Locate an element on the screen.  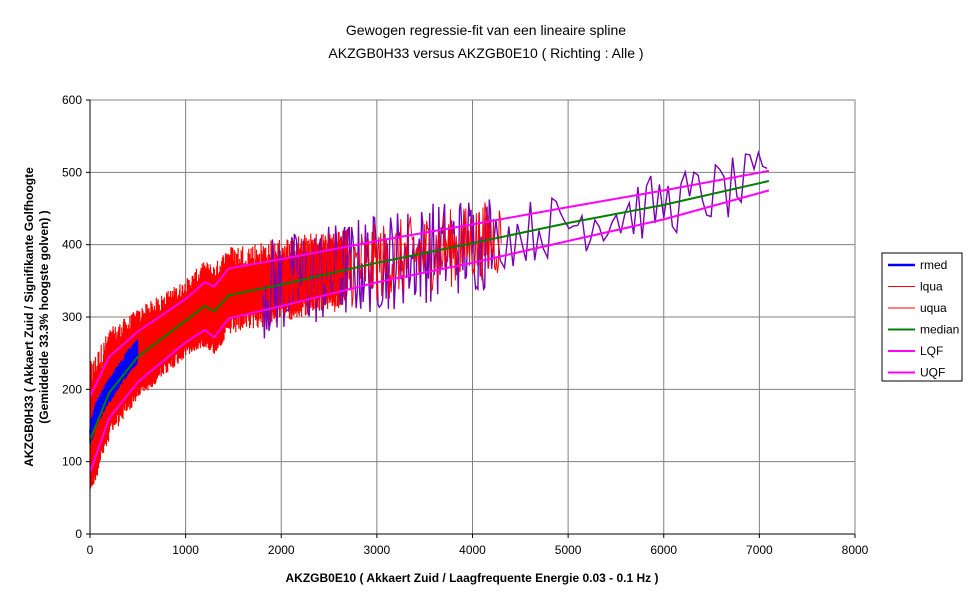
legend-box is located at coordinates (922, 317).